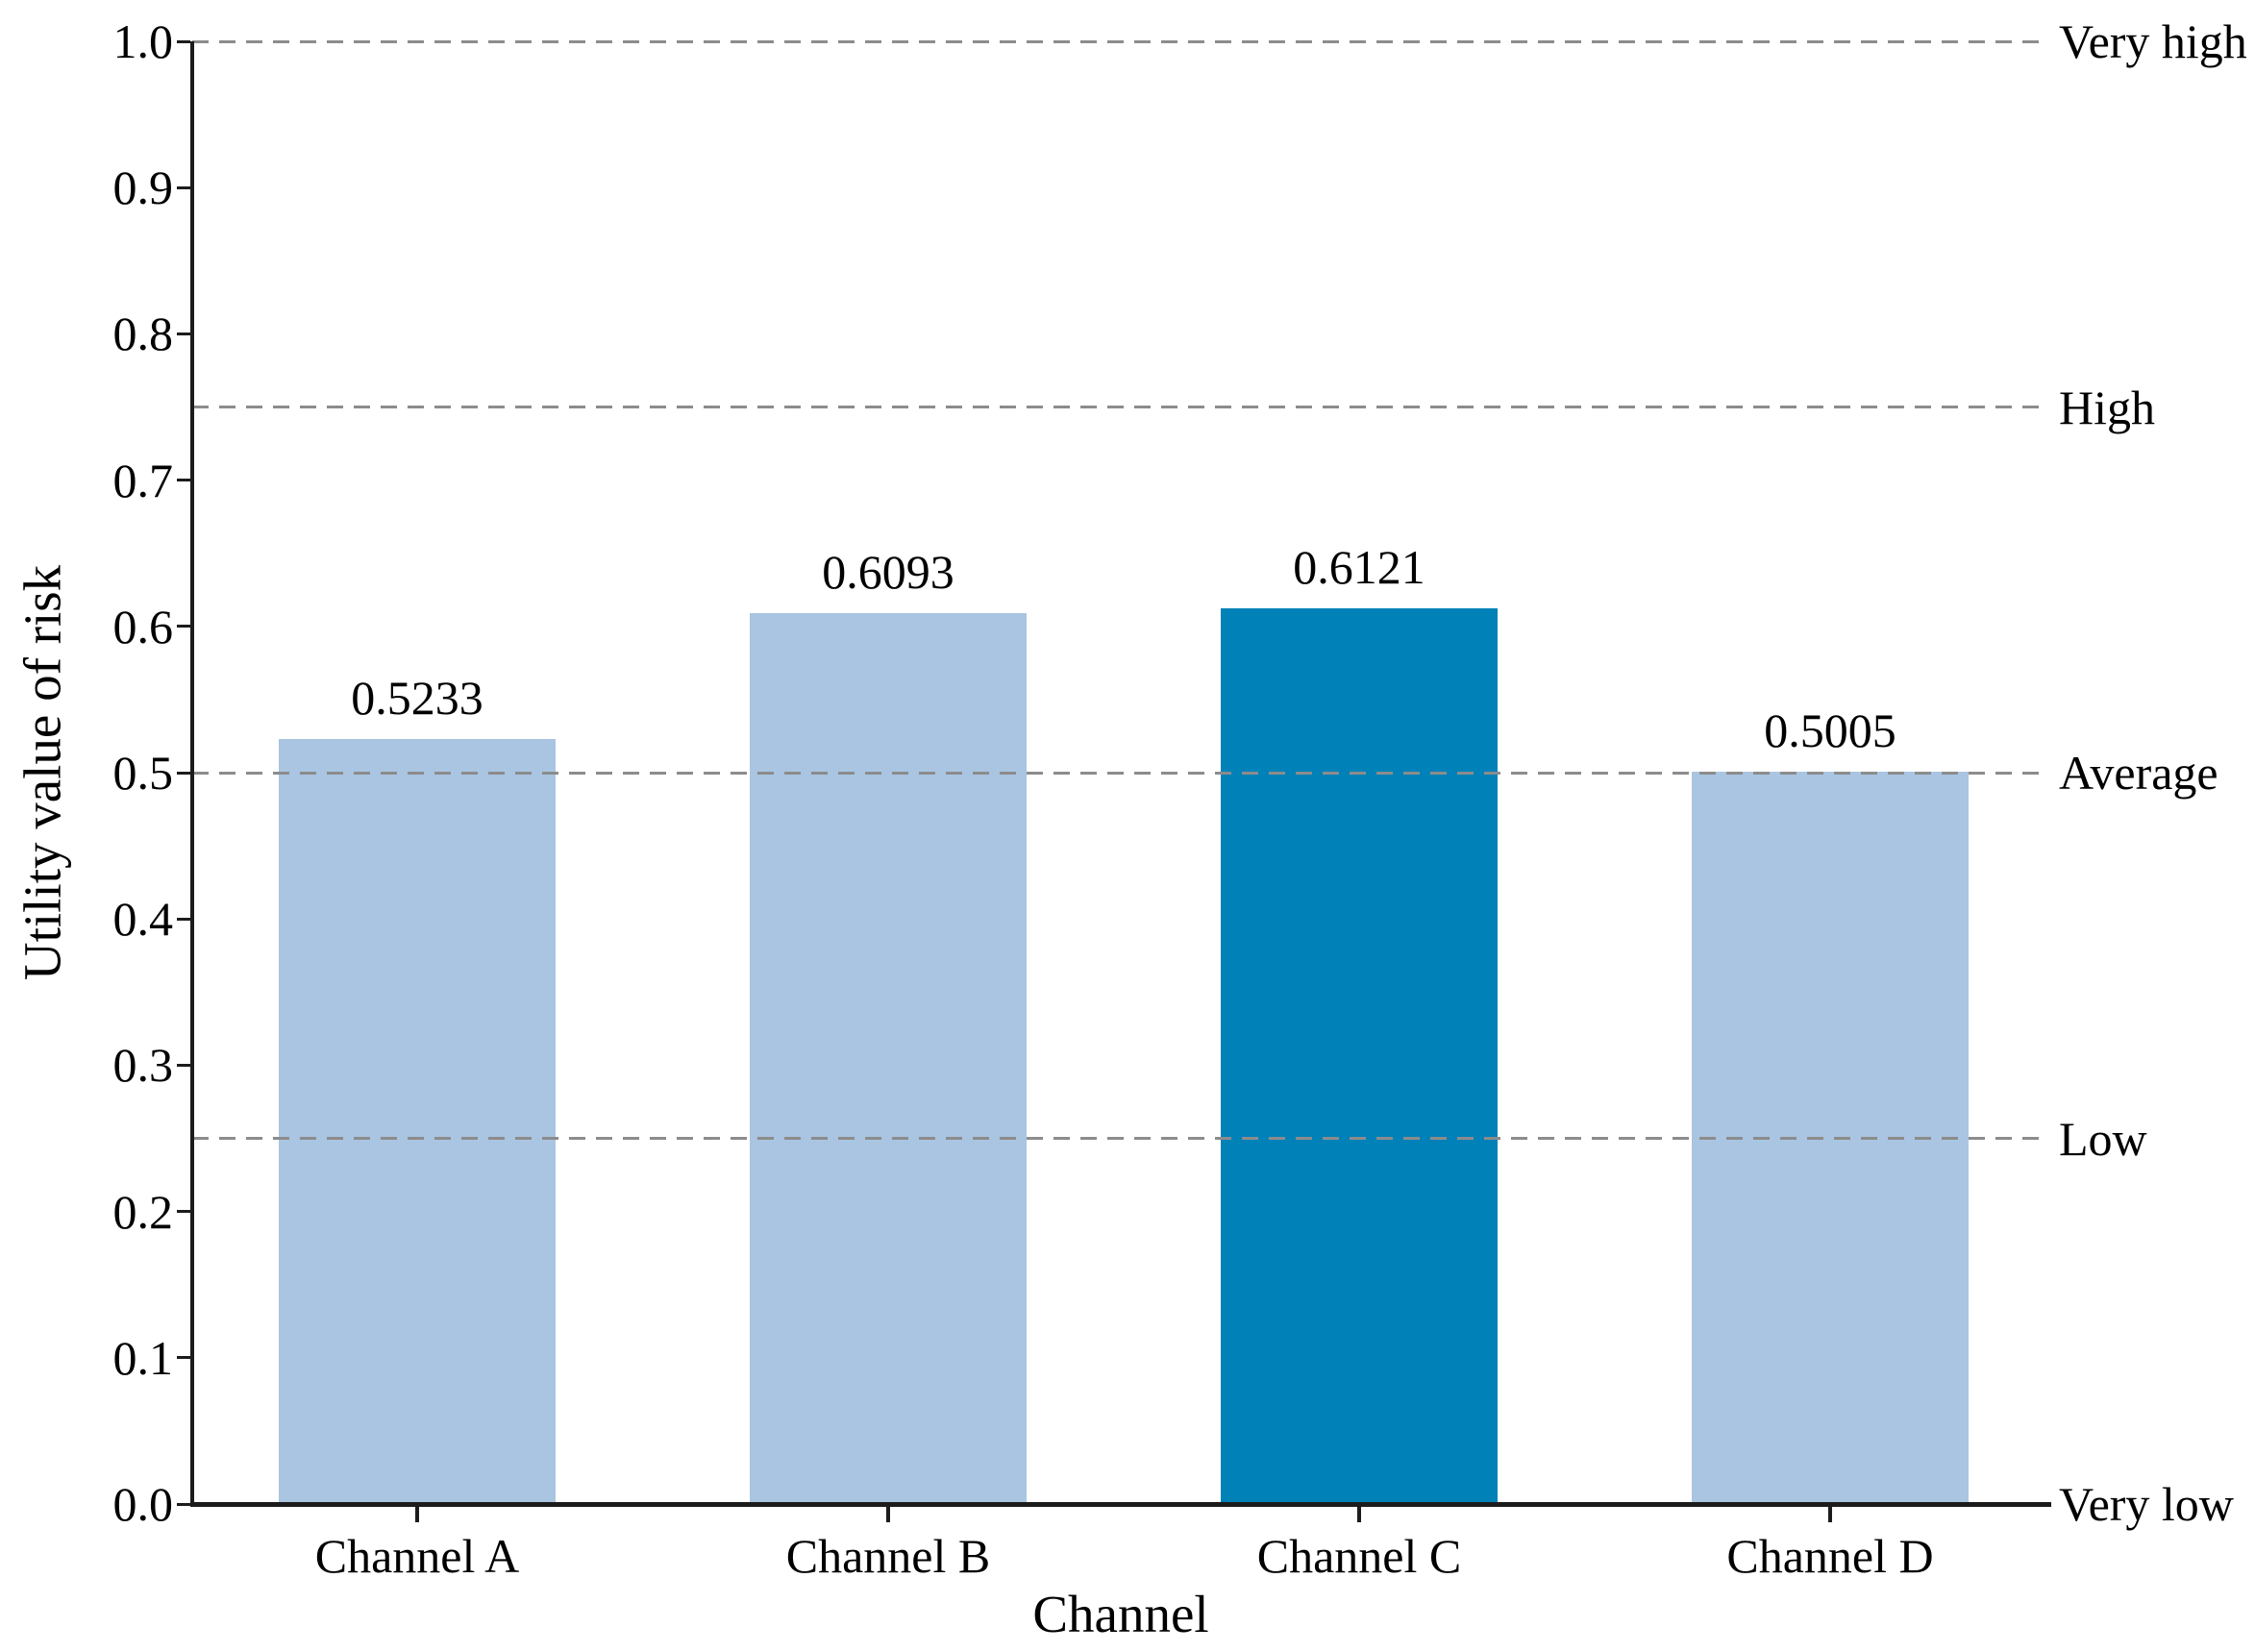 This screenshot has width=2255, height=1652. I want to click on y-tick-label: 0.0, so click(143, 1504).